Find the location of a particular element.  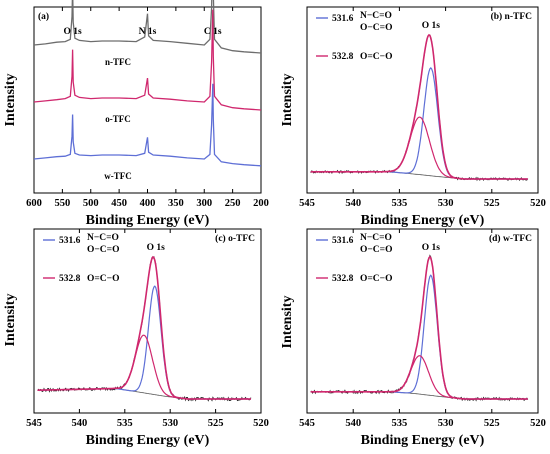

x-tick-label: 400 is located at coordinates (148, 203).